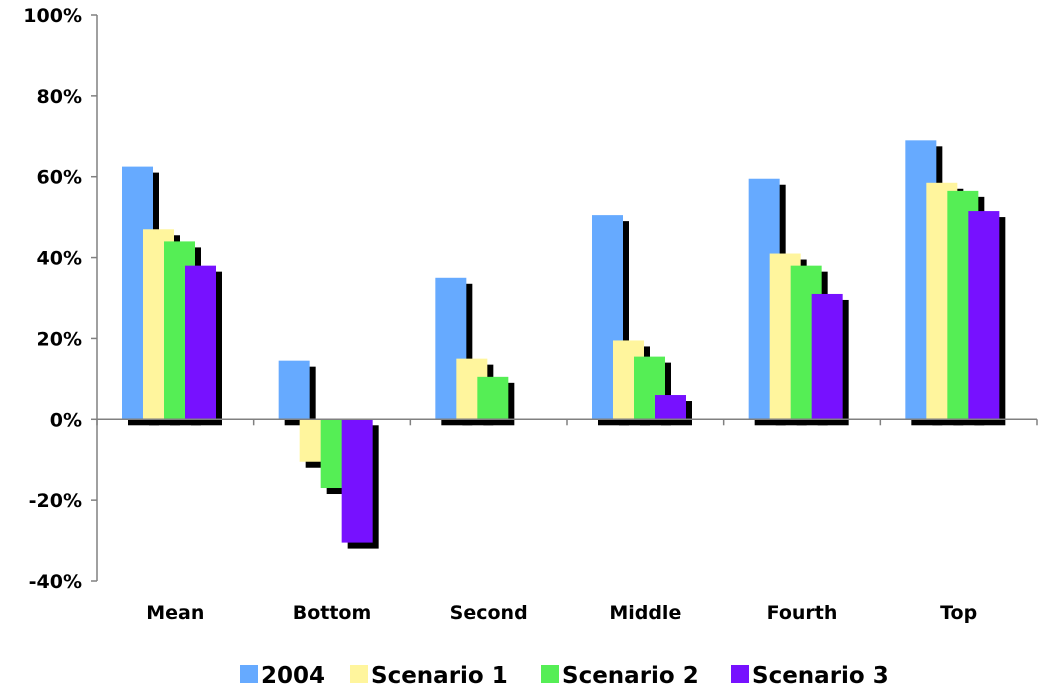 The width and height of the screenshot is (1039, 689). What do you see at coordinates (52, 16) in the screenshot?
I see `y-tick-label: 100%` at bounding box center [52, 16].